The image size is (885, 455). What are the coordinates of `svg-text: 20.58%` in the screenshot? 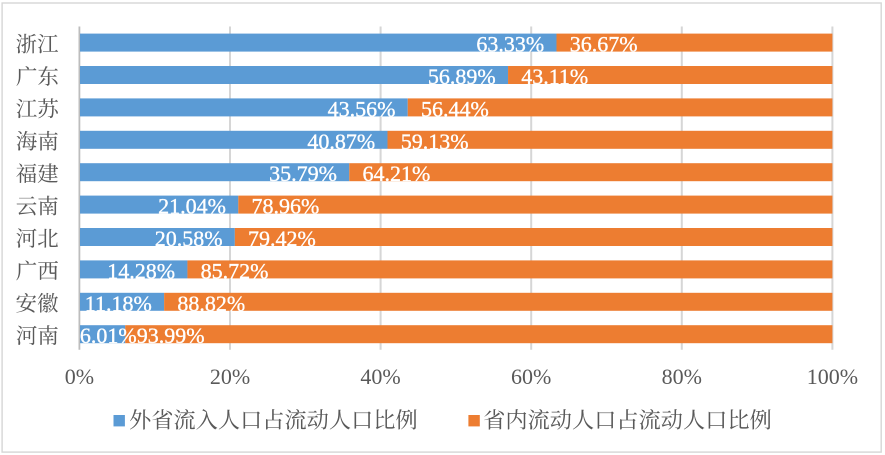 It's located at (189, 238).